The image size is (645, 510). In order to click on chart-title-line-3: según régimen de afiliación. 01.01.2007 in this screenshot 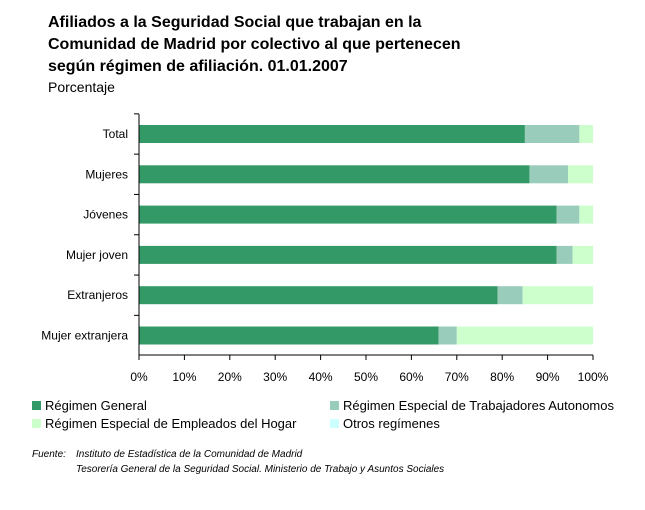, I will do `click(198, 66)`.